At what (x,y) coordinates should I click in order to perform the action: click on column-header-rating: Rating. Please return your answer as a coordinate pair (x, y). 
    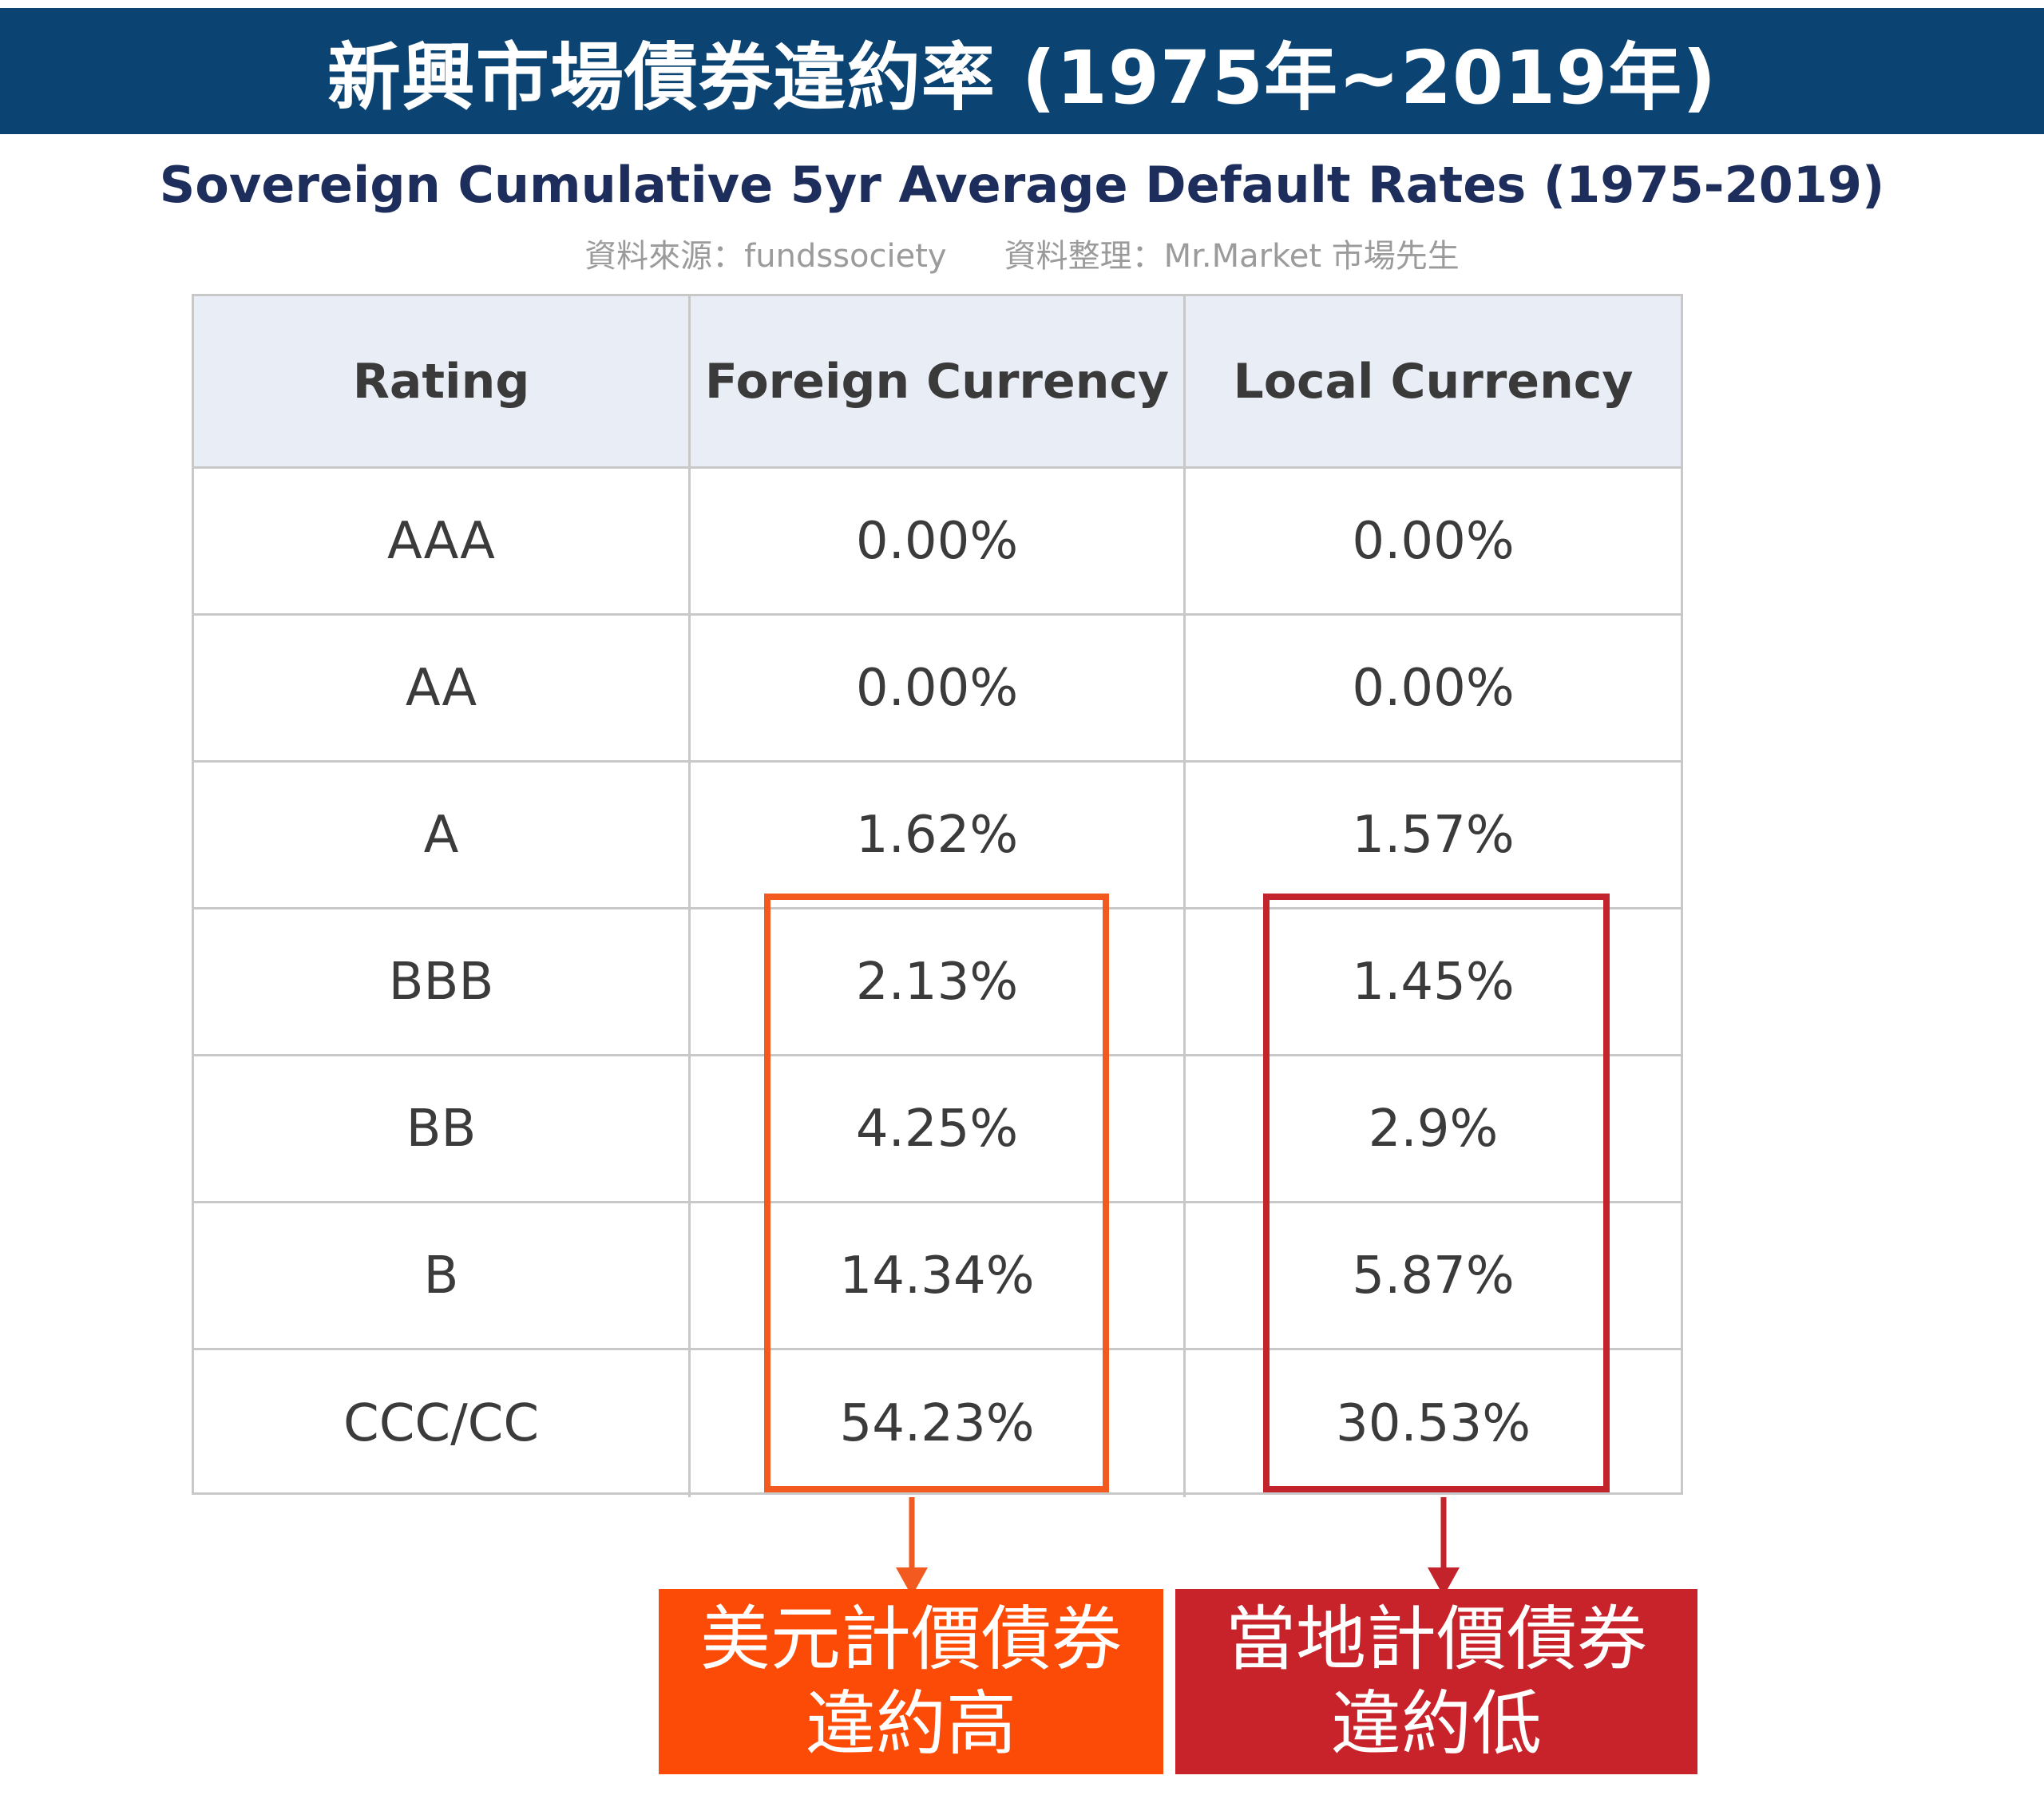
    Looking at the image, I should click on (442, 382).